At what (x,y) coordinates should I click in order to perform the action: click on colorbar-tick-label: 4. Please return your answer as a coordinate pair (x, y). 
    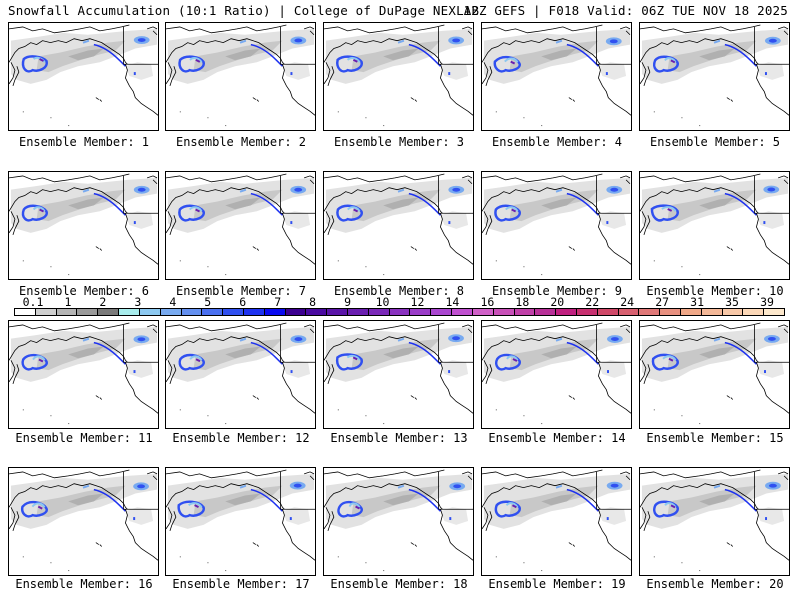
    Looking at the image, I should click on (173, 302).